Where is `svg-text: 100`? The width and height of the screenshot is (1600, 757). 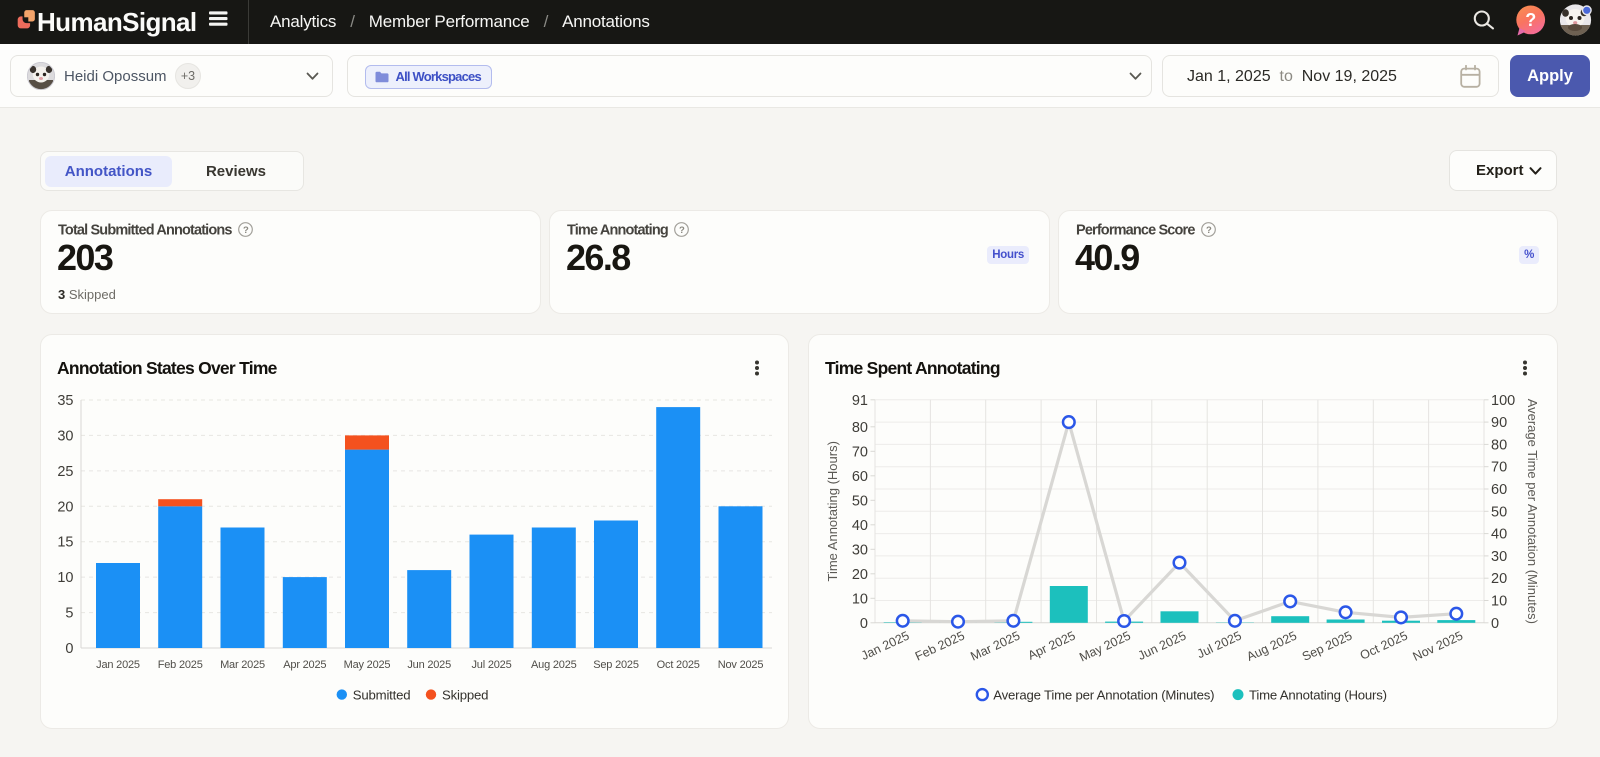 svg-text: 100 is located at coordinates (1503, 401).